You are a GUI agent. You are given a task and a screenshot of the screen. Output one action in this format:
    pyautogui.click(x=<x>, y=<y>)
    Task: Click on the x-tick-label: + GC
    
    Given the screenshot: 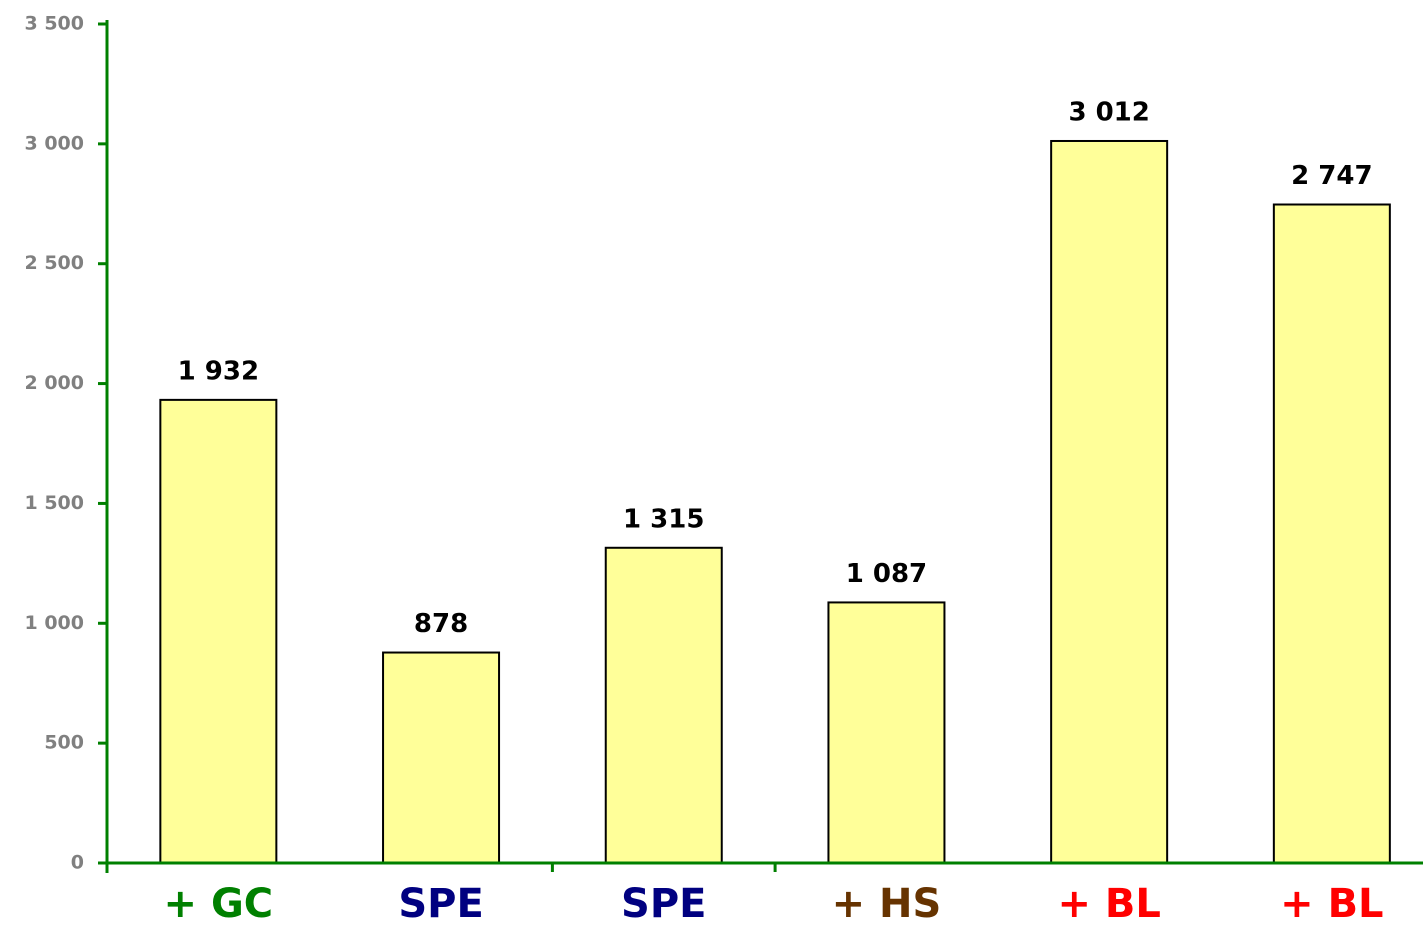 What is the action you would take?
    pyautogui.click(x=219, y=903)
    